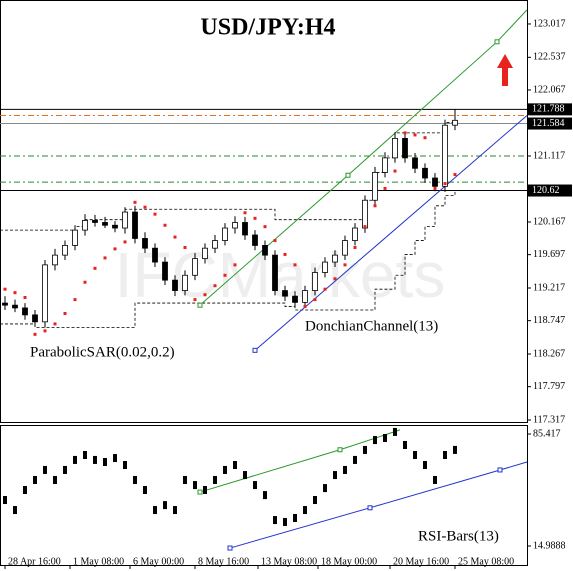  Describe the element at coordinates (549, 545) in the screenshot. I see `rsi-tick-label: 14.9888` at that location.